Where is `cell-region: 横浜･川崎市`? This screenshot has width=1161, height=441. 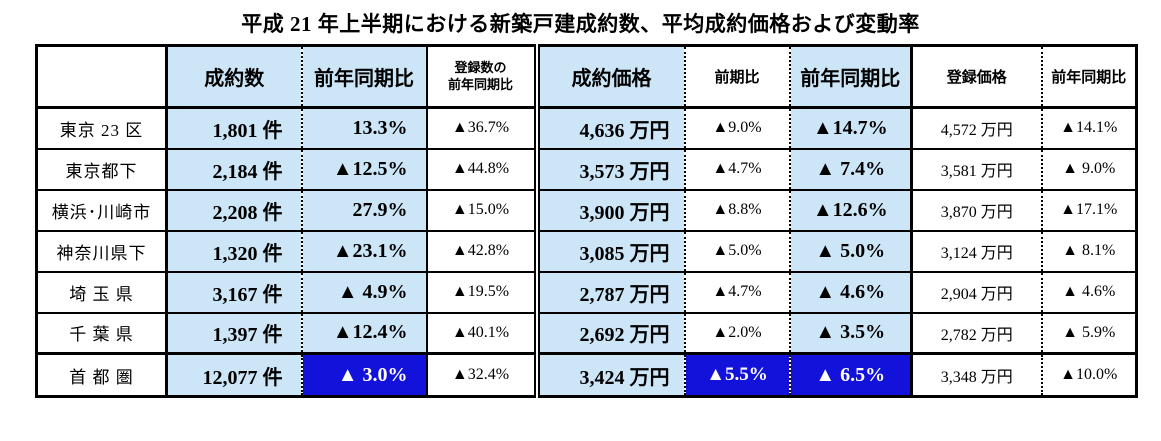 cell-region: 横浜･川崎市 is located at coordinates (102, 210).